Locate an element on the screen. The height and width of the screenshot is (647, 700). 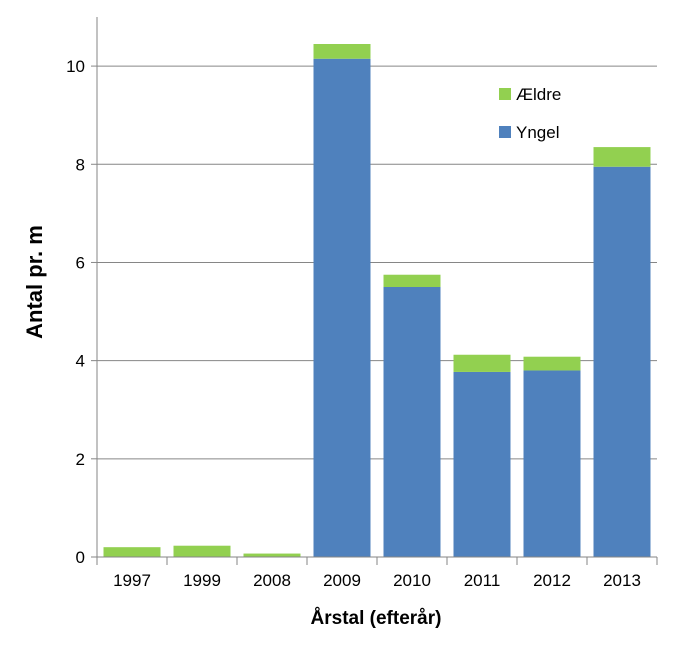
x-tick-label: 1999 is located at coordinates (202, 580).